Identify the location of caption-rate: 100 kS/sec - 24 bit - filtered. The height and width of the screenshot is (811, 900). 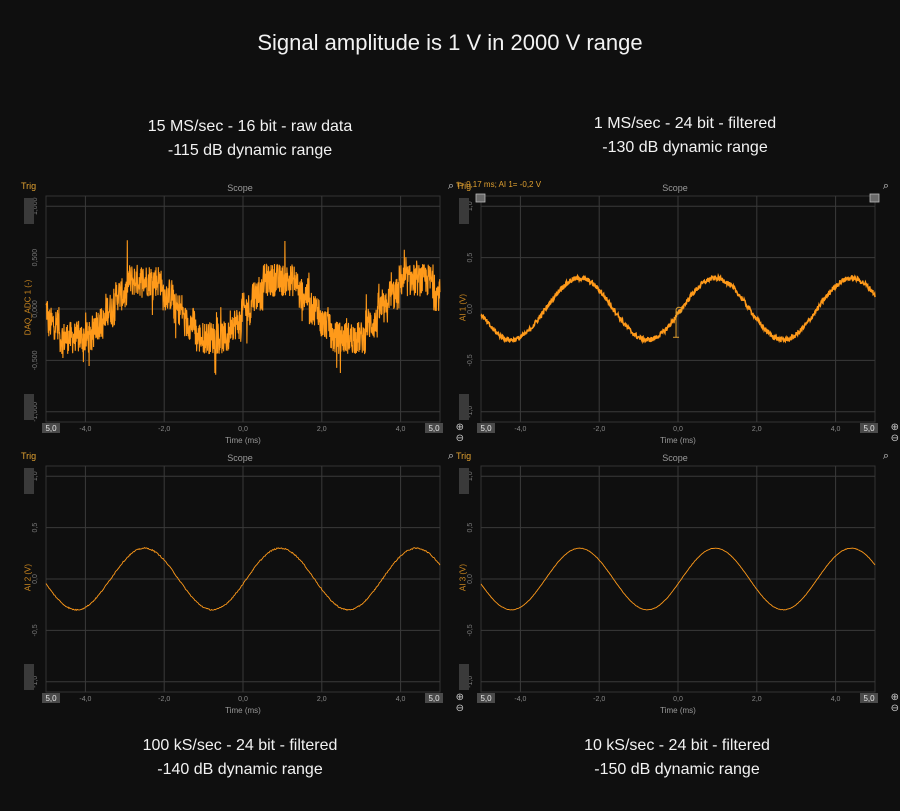
(240, 745).